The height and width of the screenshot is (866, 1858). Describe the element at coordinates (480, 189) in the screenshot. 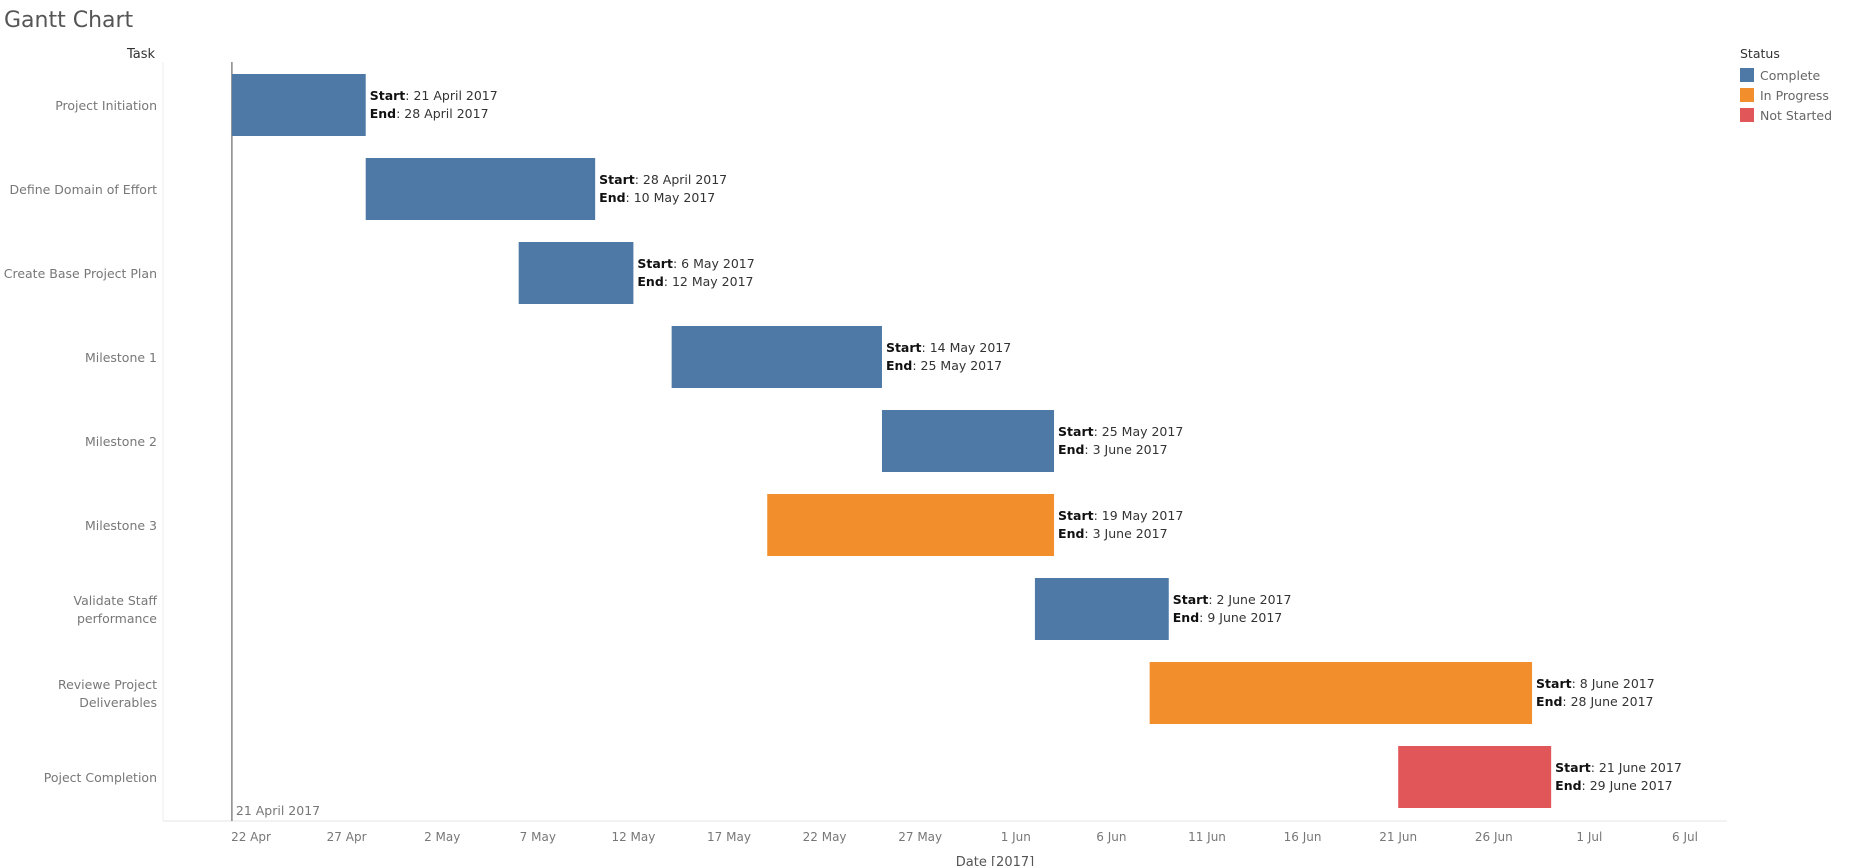

I see `bar-define-domain-of-effort` at that location.